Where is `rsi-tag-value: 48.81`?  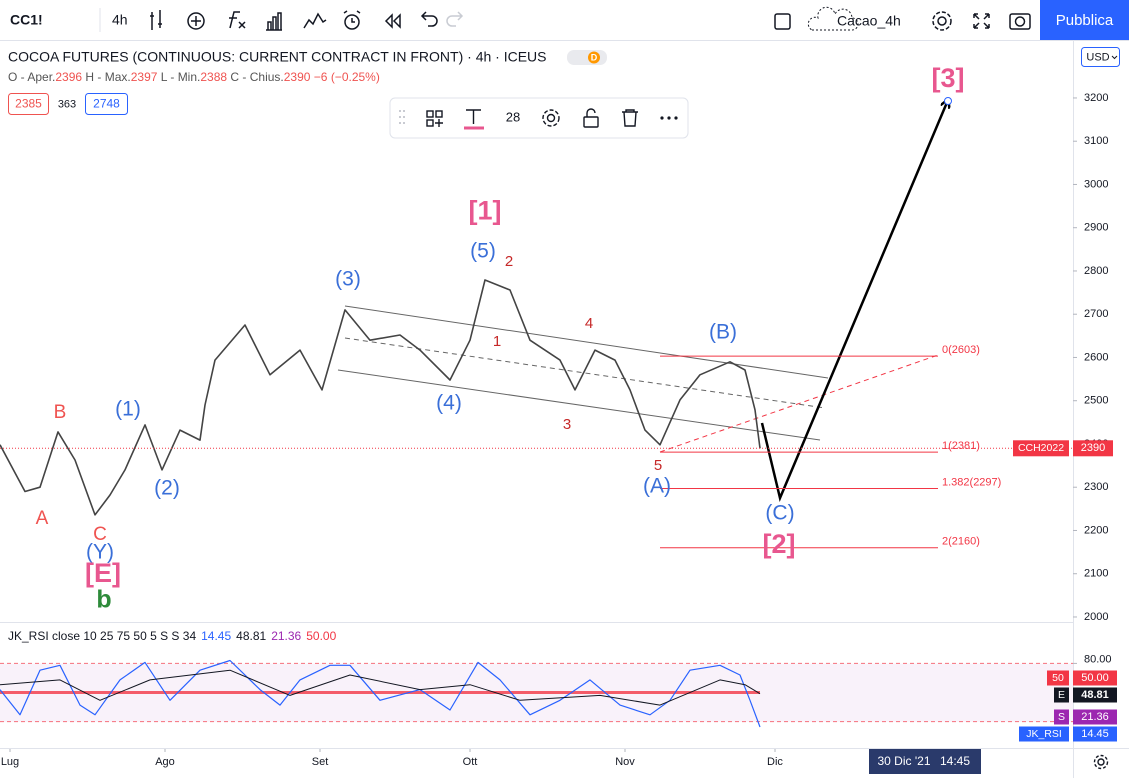 rsi-tag-value: 48.81 is located at coordinates (1095, 695).